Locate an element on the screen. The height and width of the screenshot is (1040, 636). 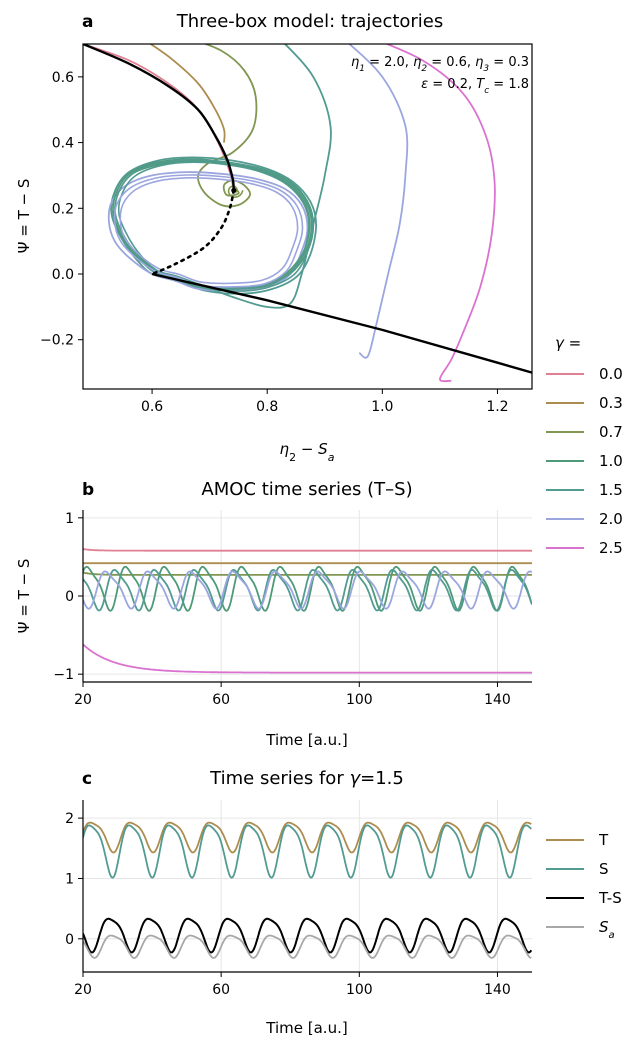
panel-a-x-axis-label: η2 − Sa is located at coordinates (307, 452).